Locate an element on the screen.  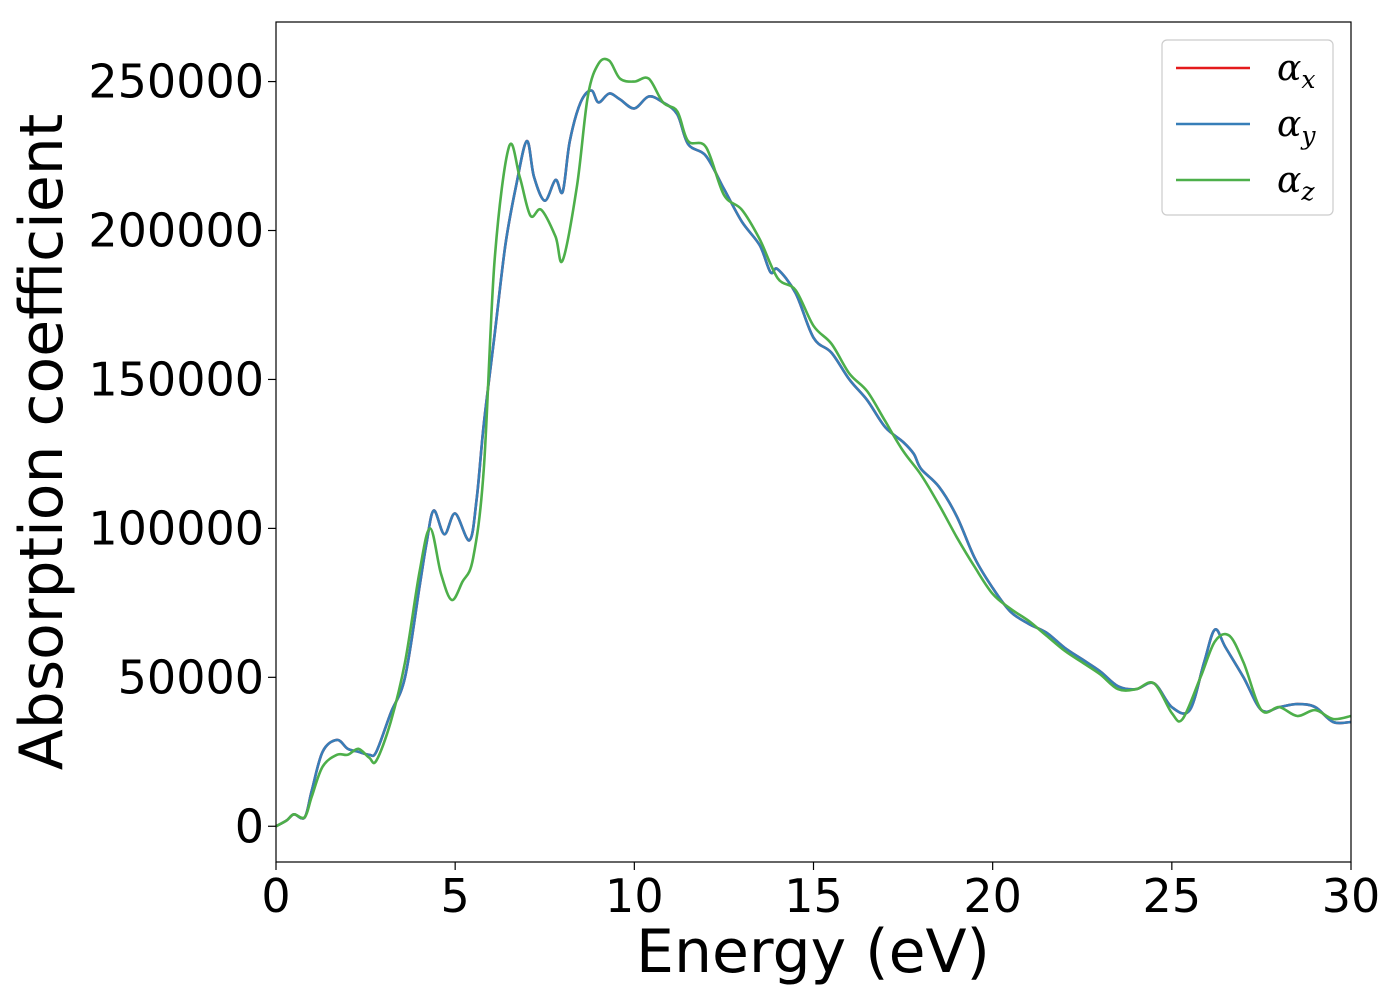
x-tick-label: 30 is located at coordinates (1351, 896).